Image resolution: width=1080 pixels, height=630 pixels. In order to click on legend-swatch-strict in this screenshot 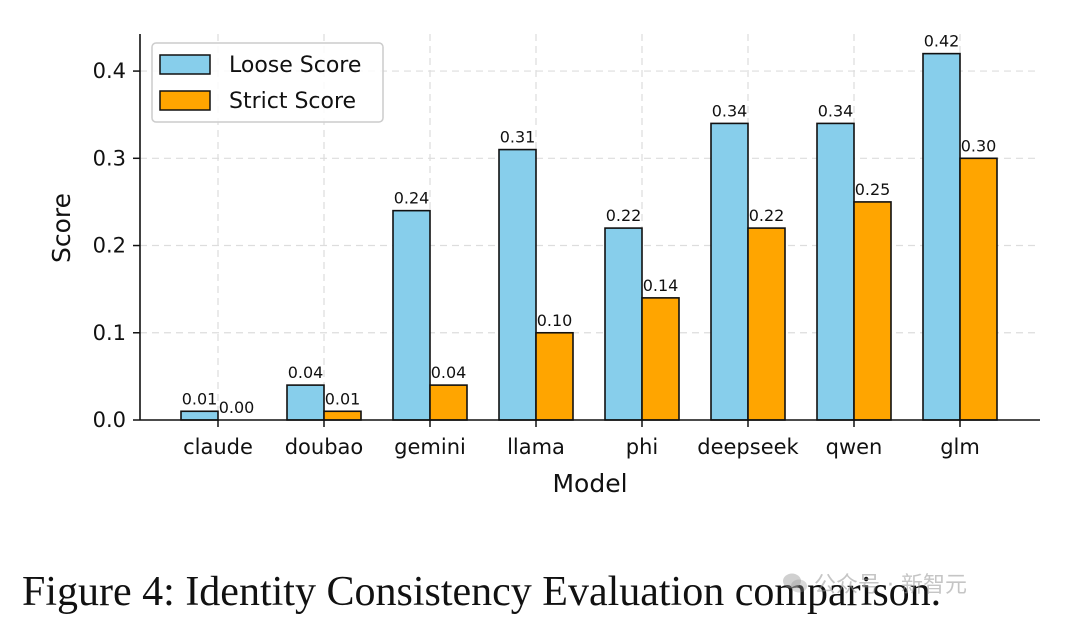, I will do `click(185, 100)`.